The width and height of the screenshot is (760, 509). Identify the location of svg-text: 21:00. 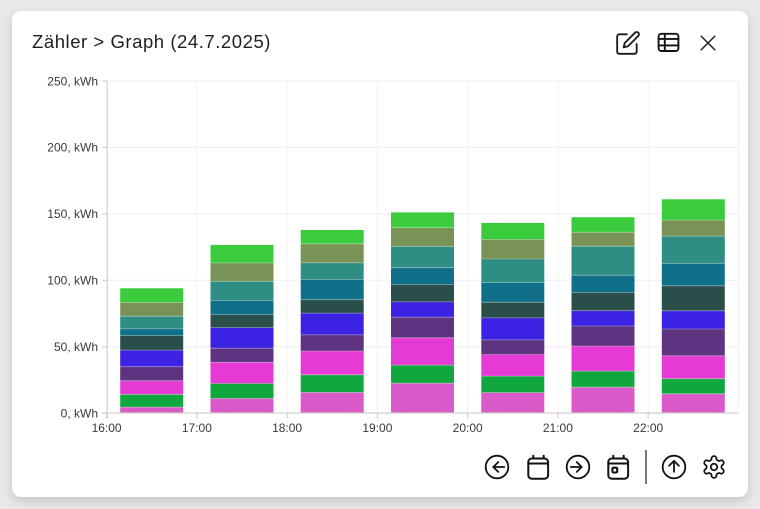
(558, 428).